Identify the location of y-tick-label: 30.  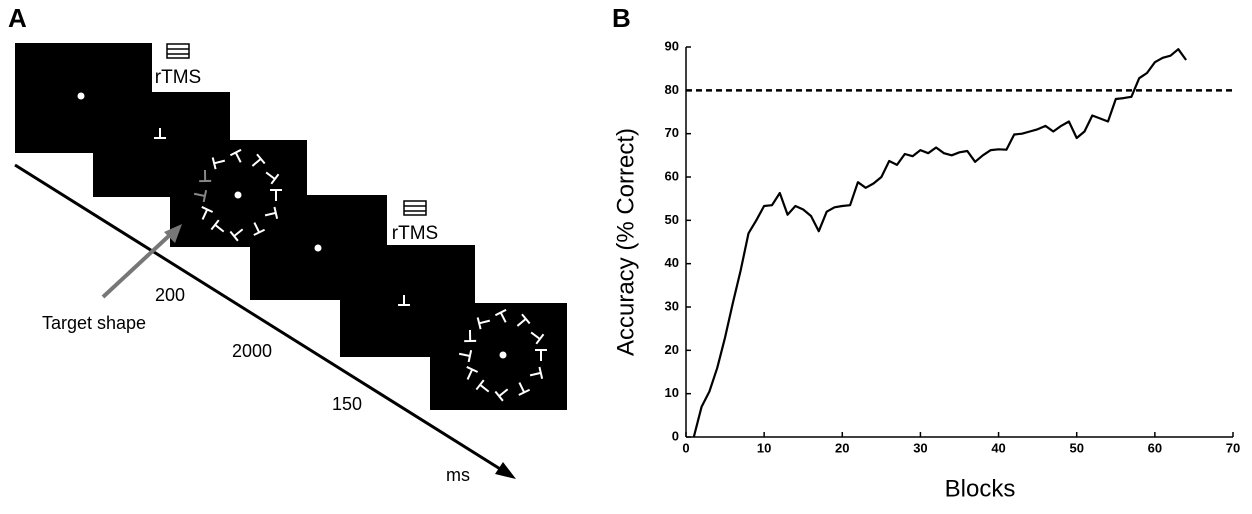
(672, 305).